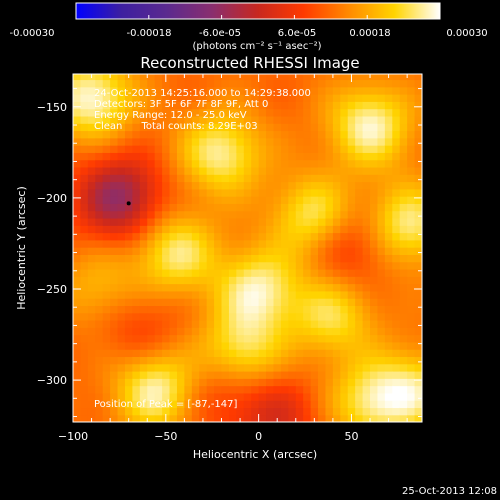  What do you see at coordinates (220, 33) in the screenshot?
I see `colorbar-tick-label: -6.0e-05` at bounding box center [220, 33].